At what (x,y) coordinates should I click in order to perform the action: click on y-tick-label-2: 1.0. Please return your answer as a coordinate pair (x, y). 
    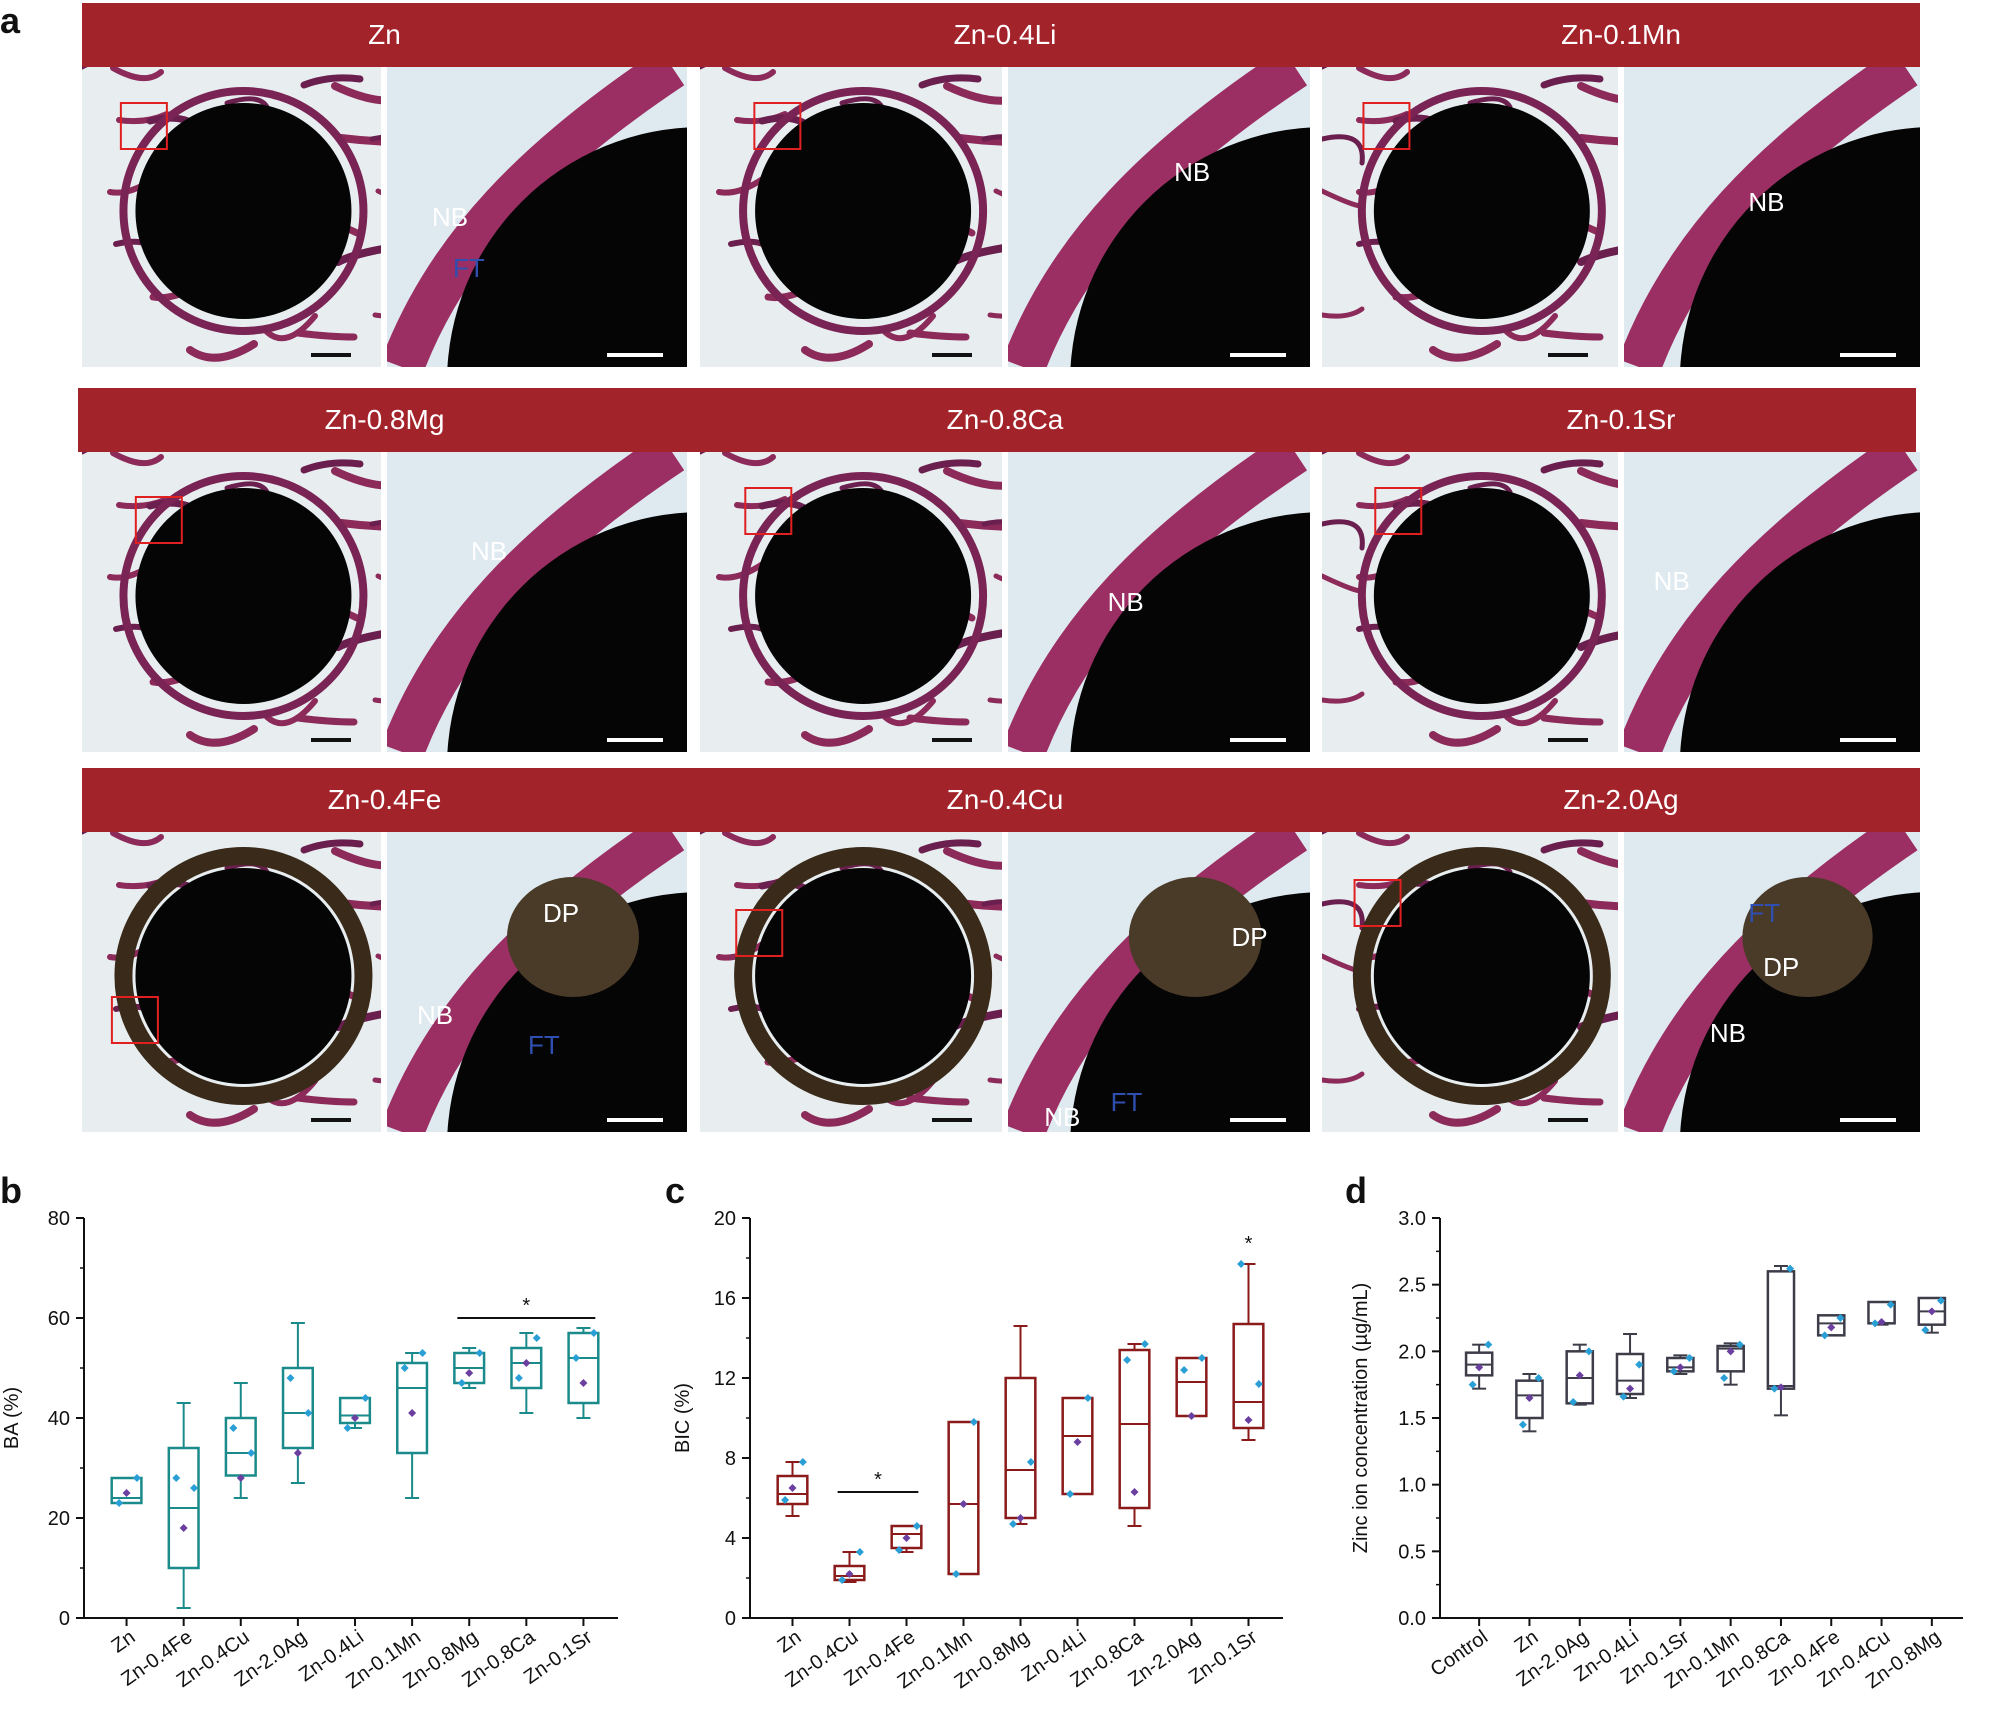
    Looking at the image, I should click on (1412, 1486).